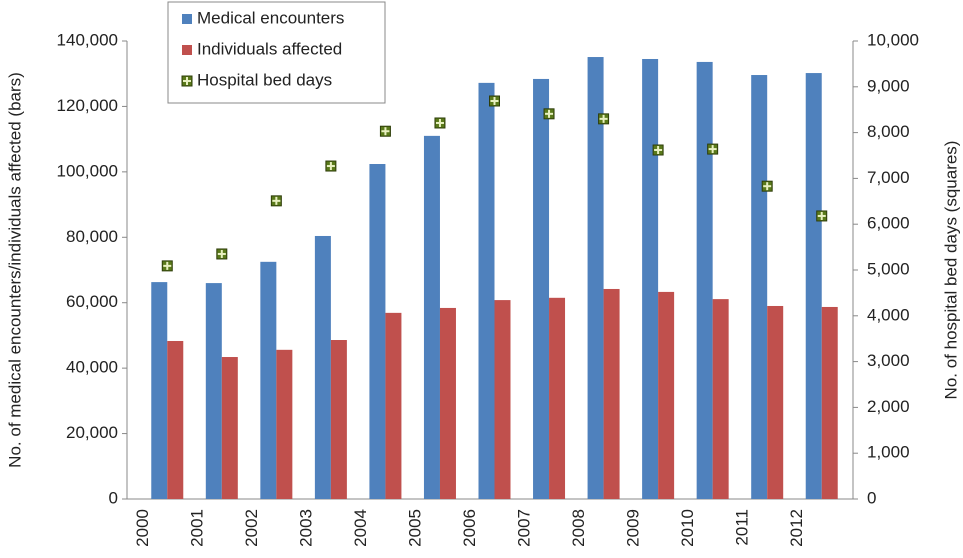 This screenshot has width=963, height=558. What do you see at coordinates (87, 105) in the screenshot?
I see `y-tick-label: 120,000` at bounding box center [87, 105].